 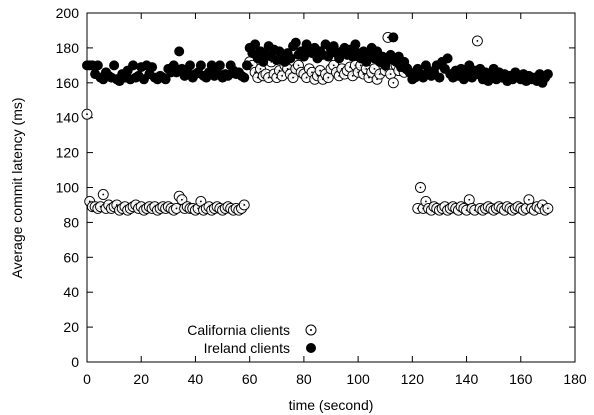 What do you see at coordinates (319, 257) in the screenshot?
I see `y-tick-60: 60` at bounding box center [319, 257].